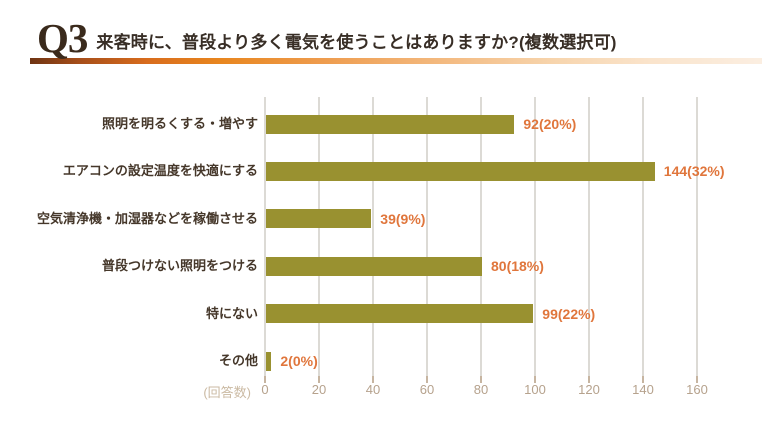  What do you see at coordinates (517, 266) in the screenshot?
I see `value-label: 80(18%)` at bounding box center [517, 266].